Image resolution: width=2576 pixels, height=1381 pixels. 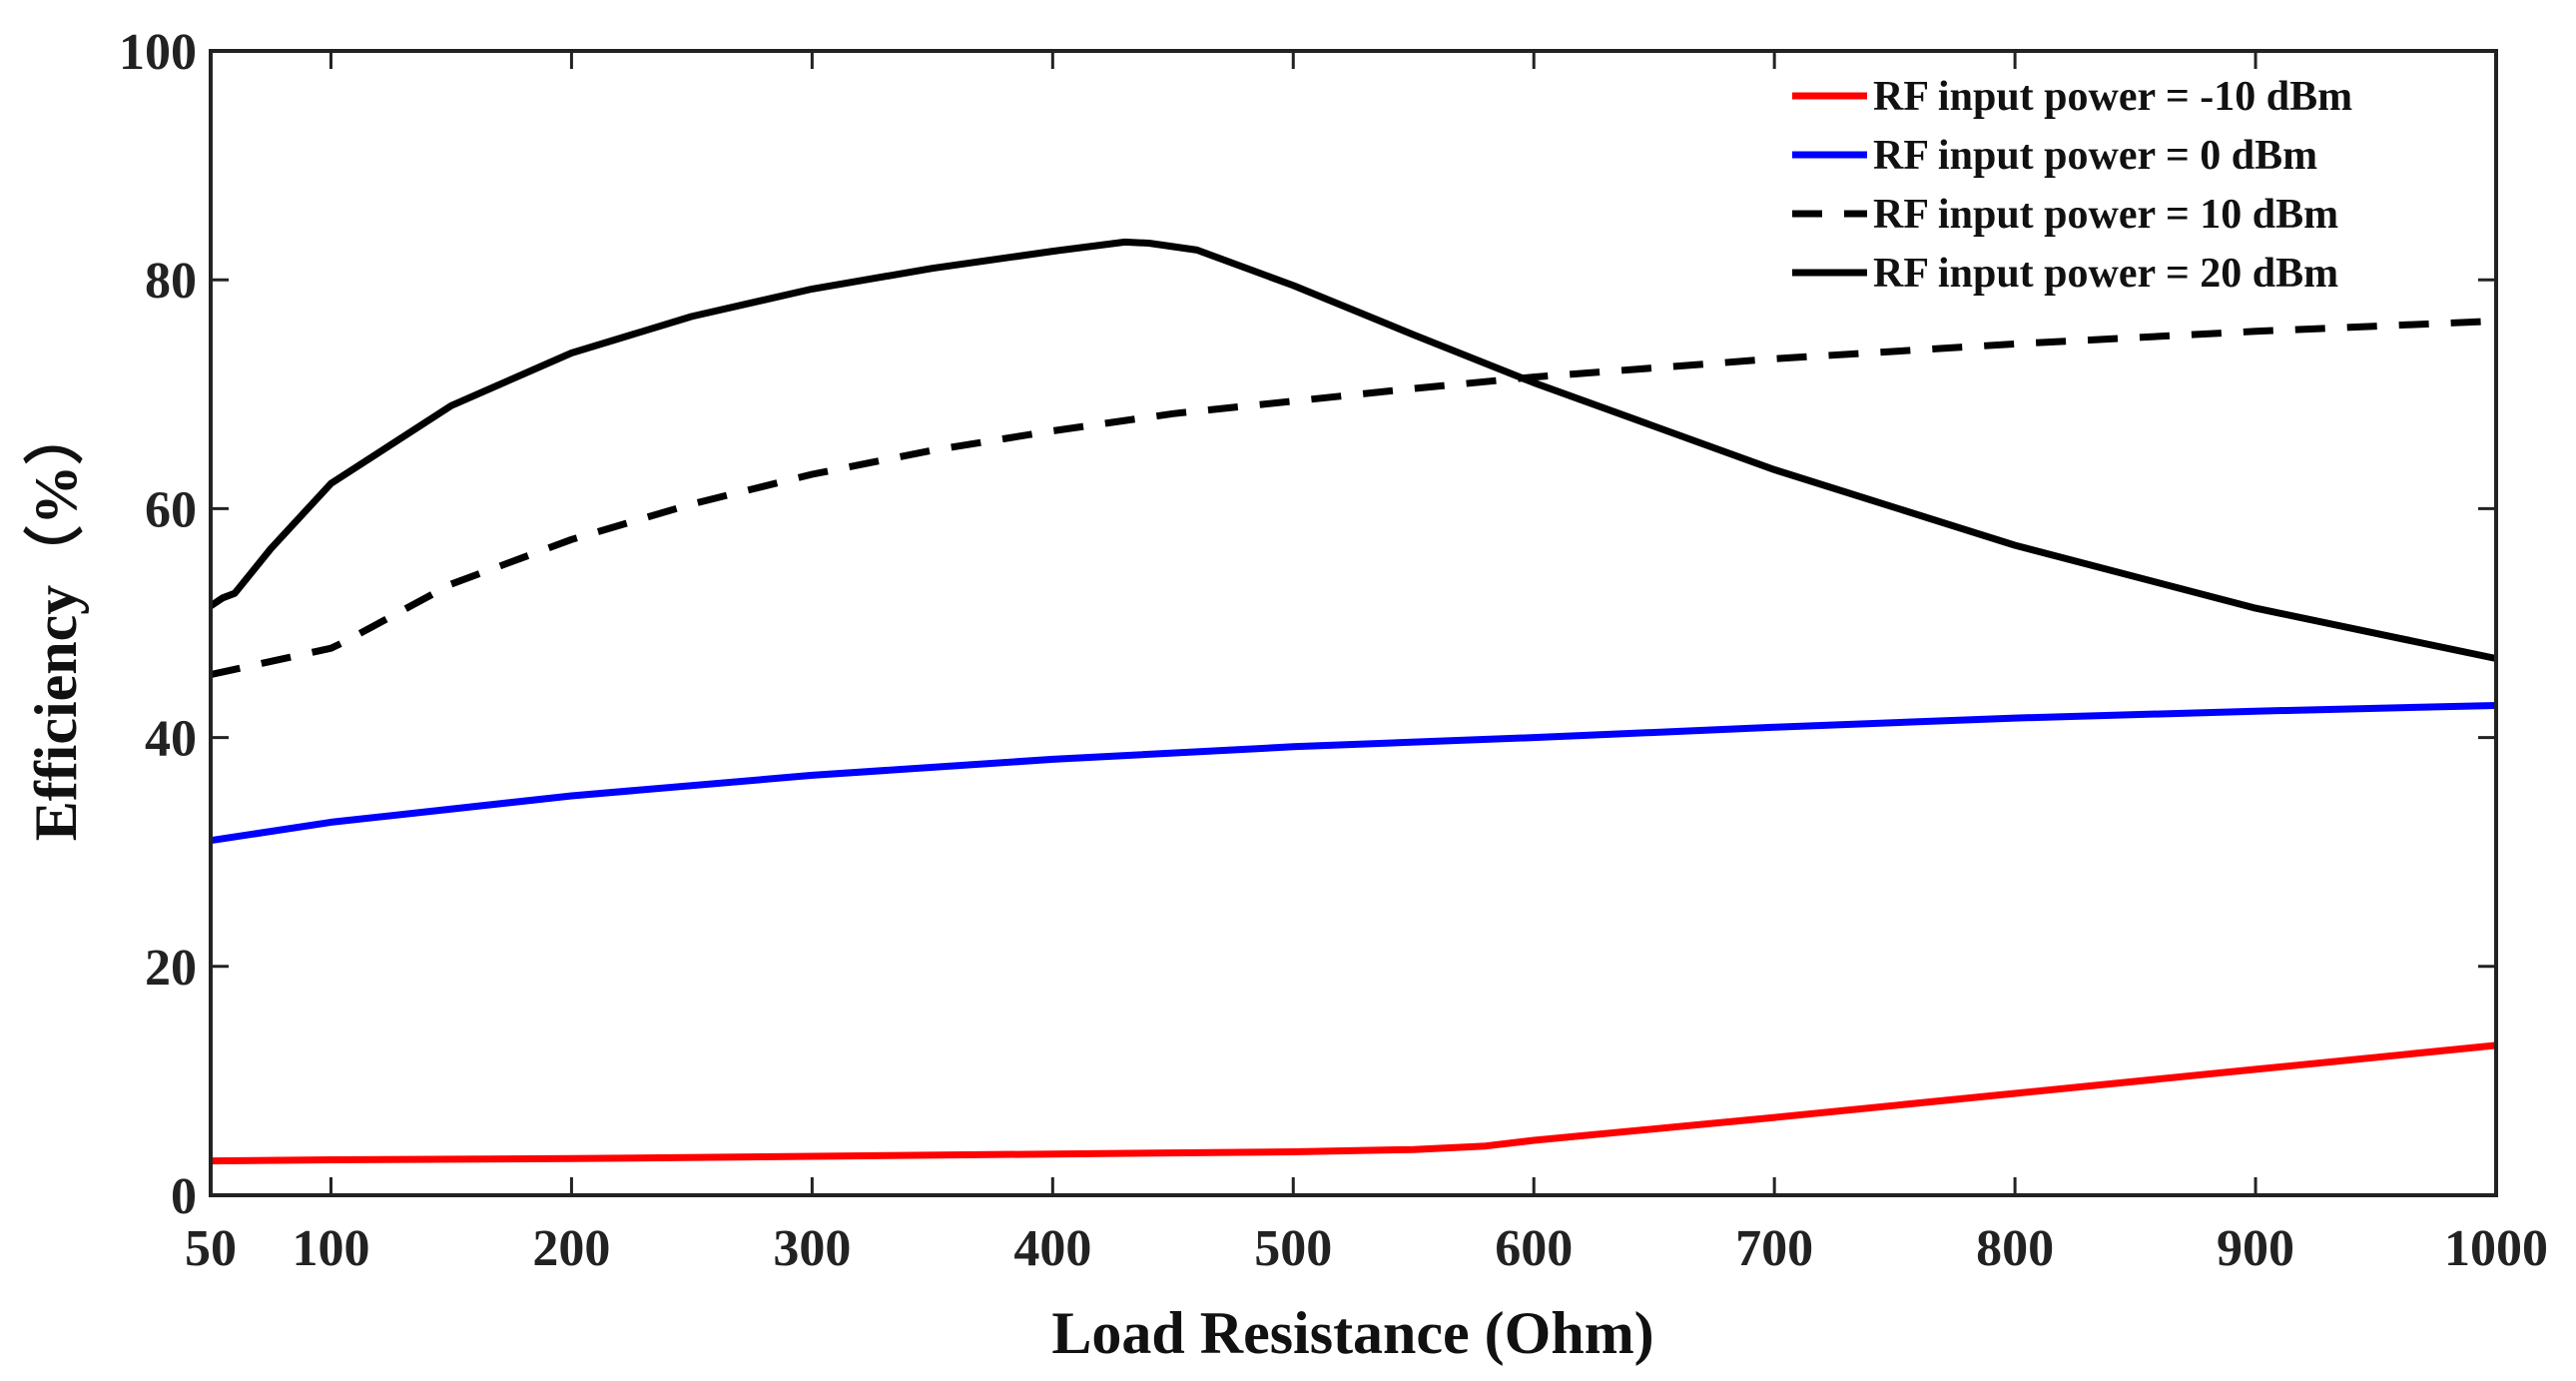 What do you see at coordinates (211, 1248) in the screenshot?
I see `x-tick-label: 50` at bounding box center [211, 1248].